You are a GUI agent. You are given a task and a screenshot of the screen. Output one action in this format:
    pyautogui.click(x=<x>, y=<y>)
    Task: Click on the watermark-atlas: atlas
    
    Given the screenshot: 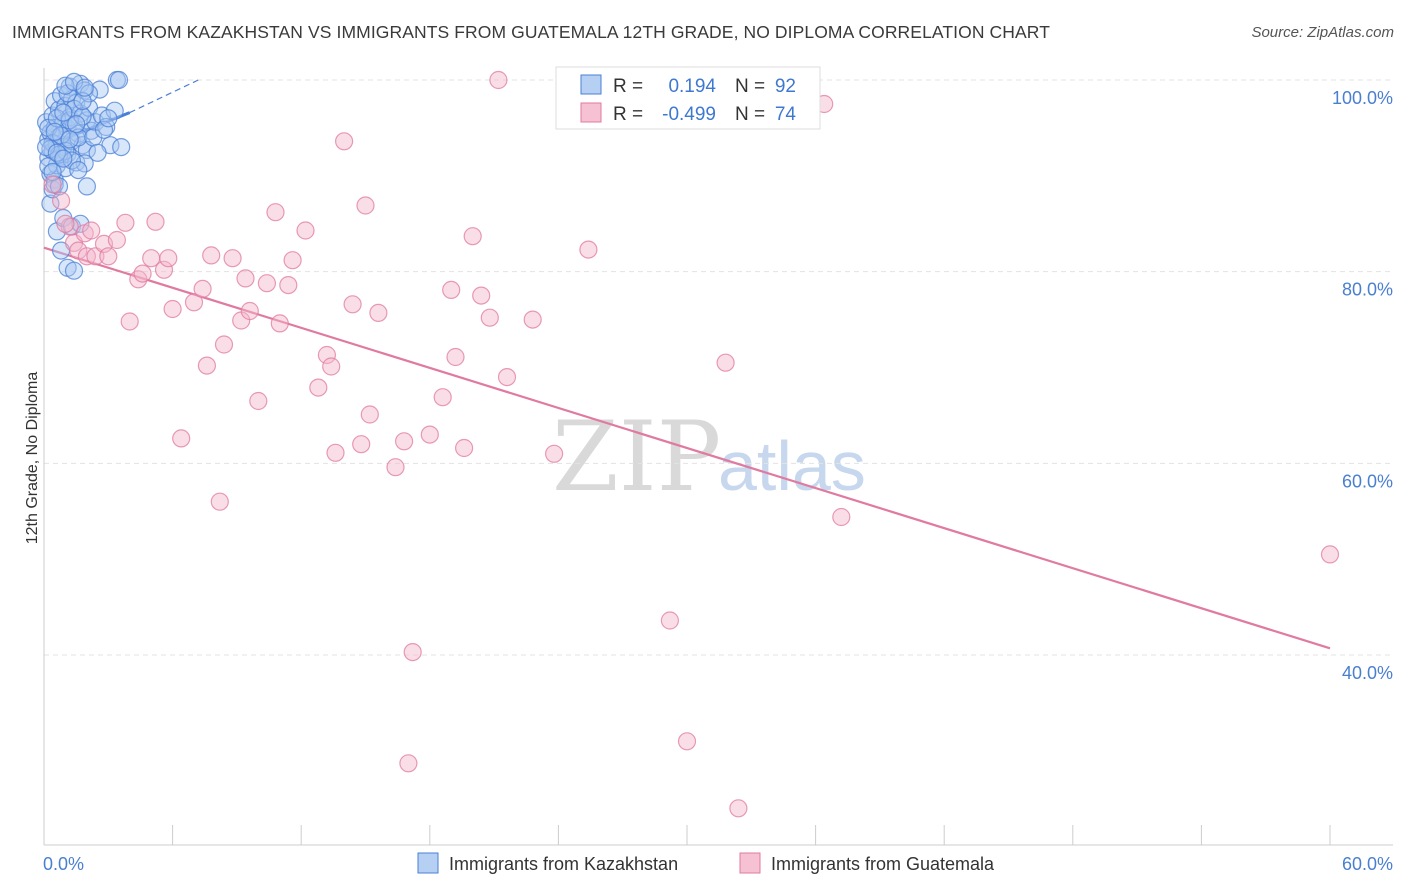 What is the action you would take?
    pyautogui.click(x=792, y=466)
    